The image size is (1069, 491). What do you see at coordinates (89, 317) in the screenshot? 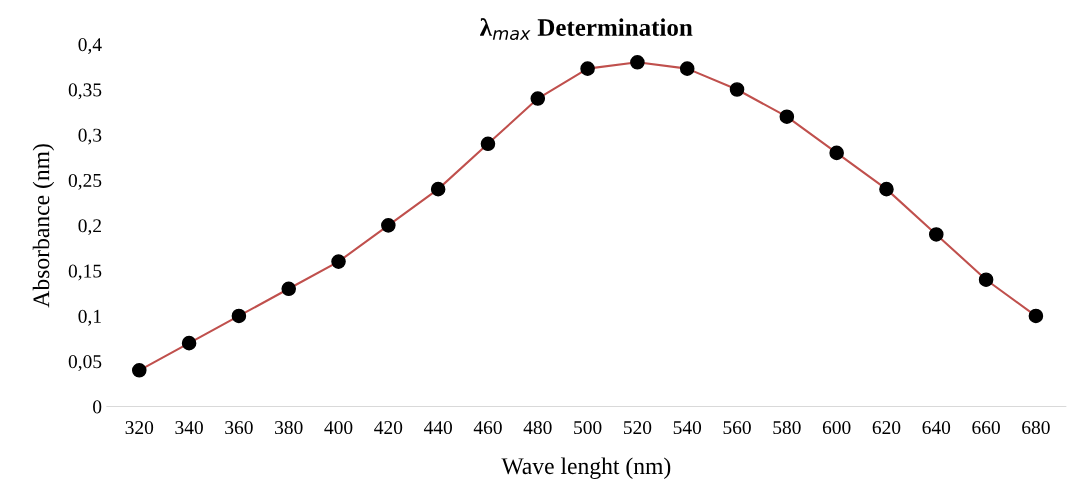
I see `y-tick-label: 0,1` at bounding box center [89, 317].